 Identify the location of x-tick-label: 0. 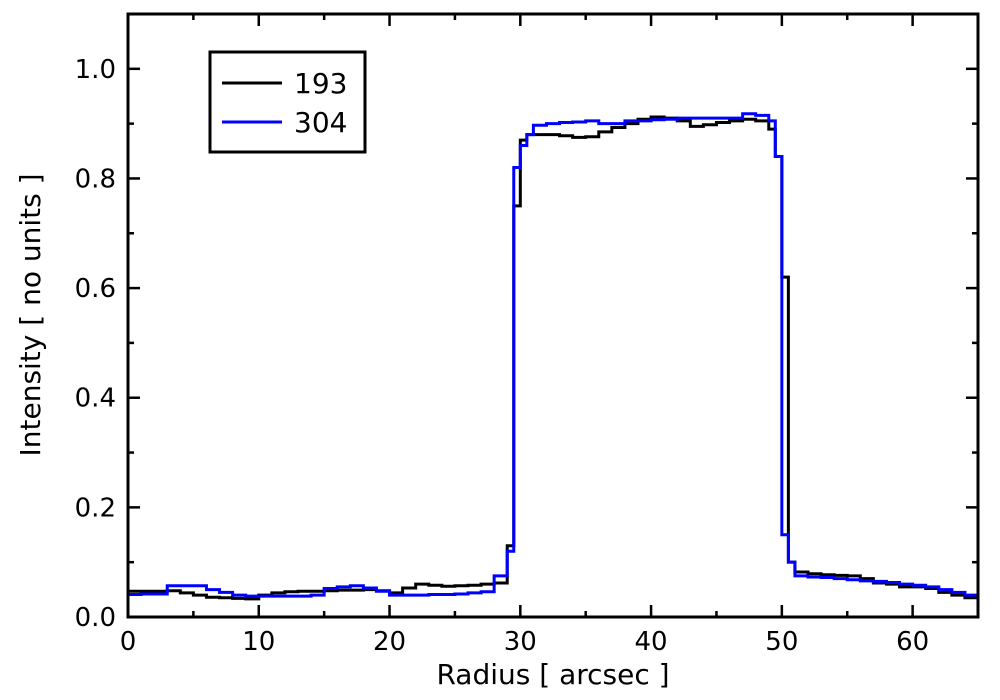
(128, 642).